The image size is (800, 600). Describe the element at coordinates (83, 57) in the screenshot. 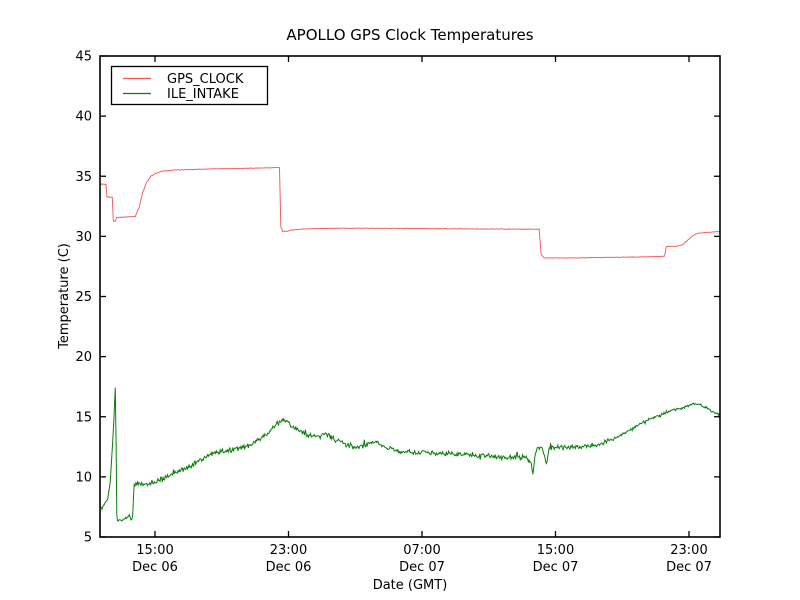

I see `y-tick-label: 45` at that location.